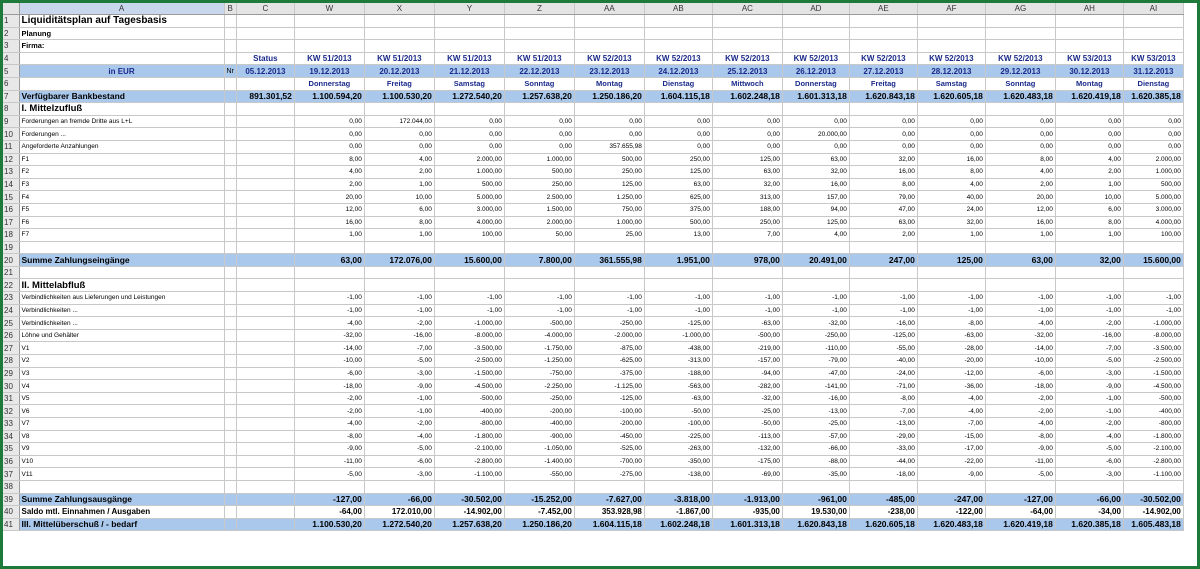 This screenshot has height=569, width=1200. What do you see at coordinates (122, 348) in the screenshot?
I see `outflow-label: V1` at bounding box center [122, 348].